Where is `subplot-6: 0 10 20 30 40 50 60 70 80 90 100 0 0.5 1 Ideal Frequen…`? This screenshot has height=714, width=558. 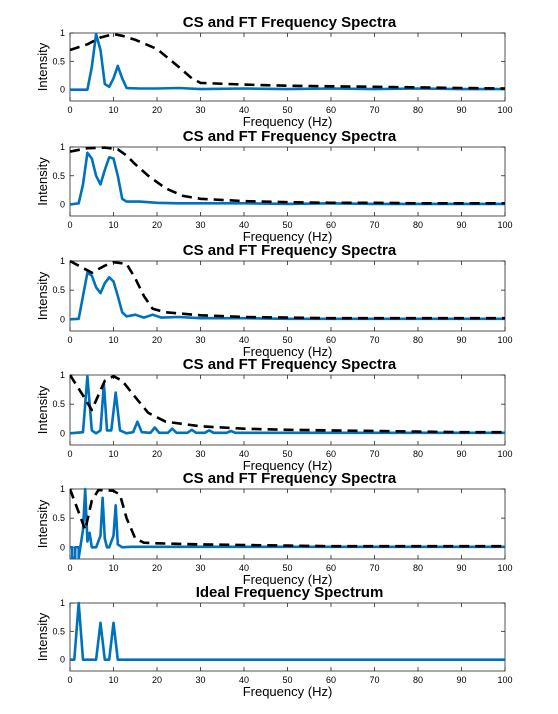 subplot-6: 0 10 20 30 40 50 60 70 80 90 100 0 0.5 1 Ideal Frequen… is located at coordinates (274, 641).